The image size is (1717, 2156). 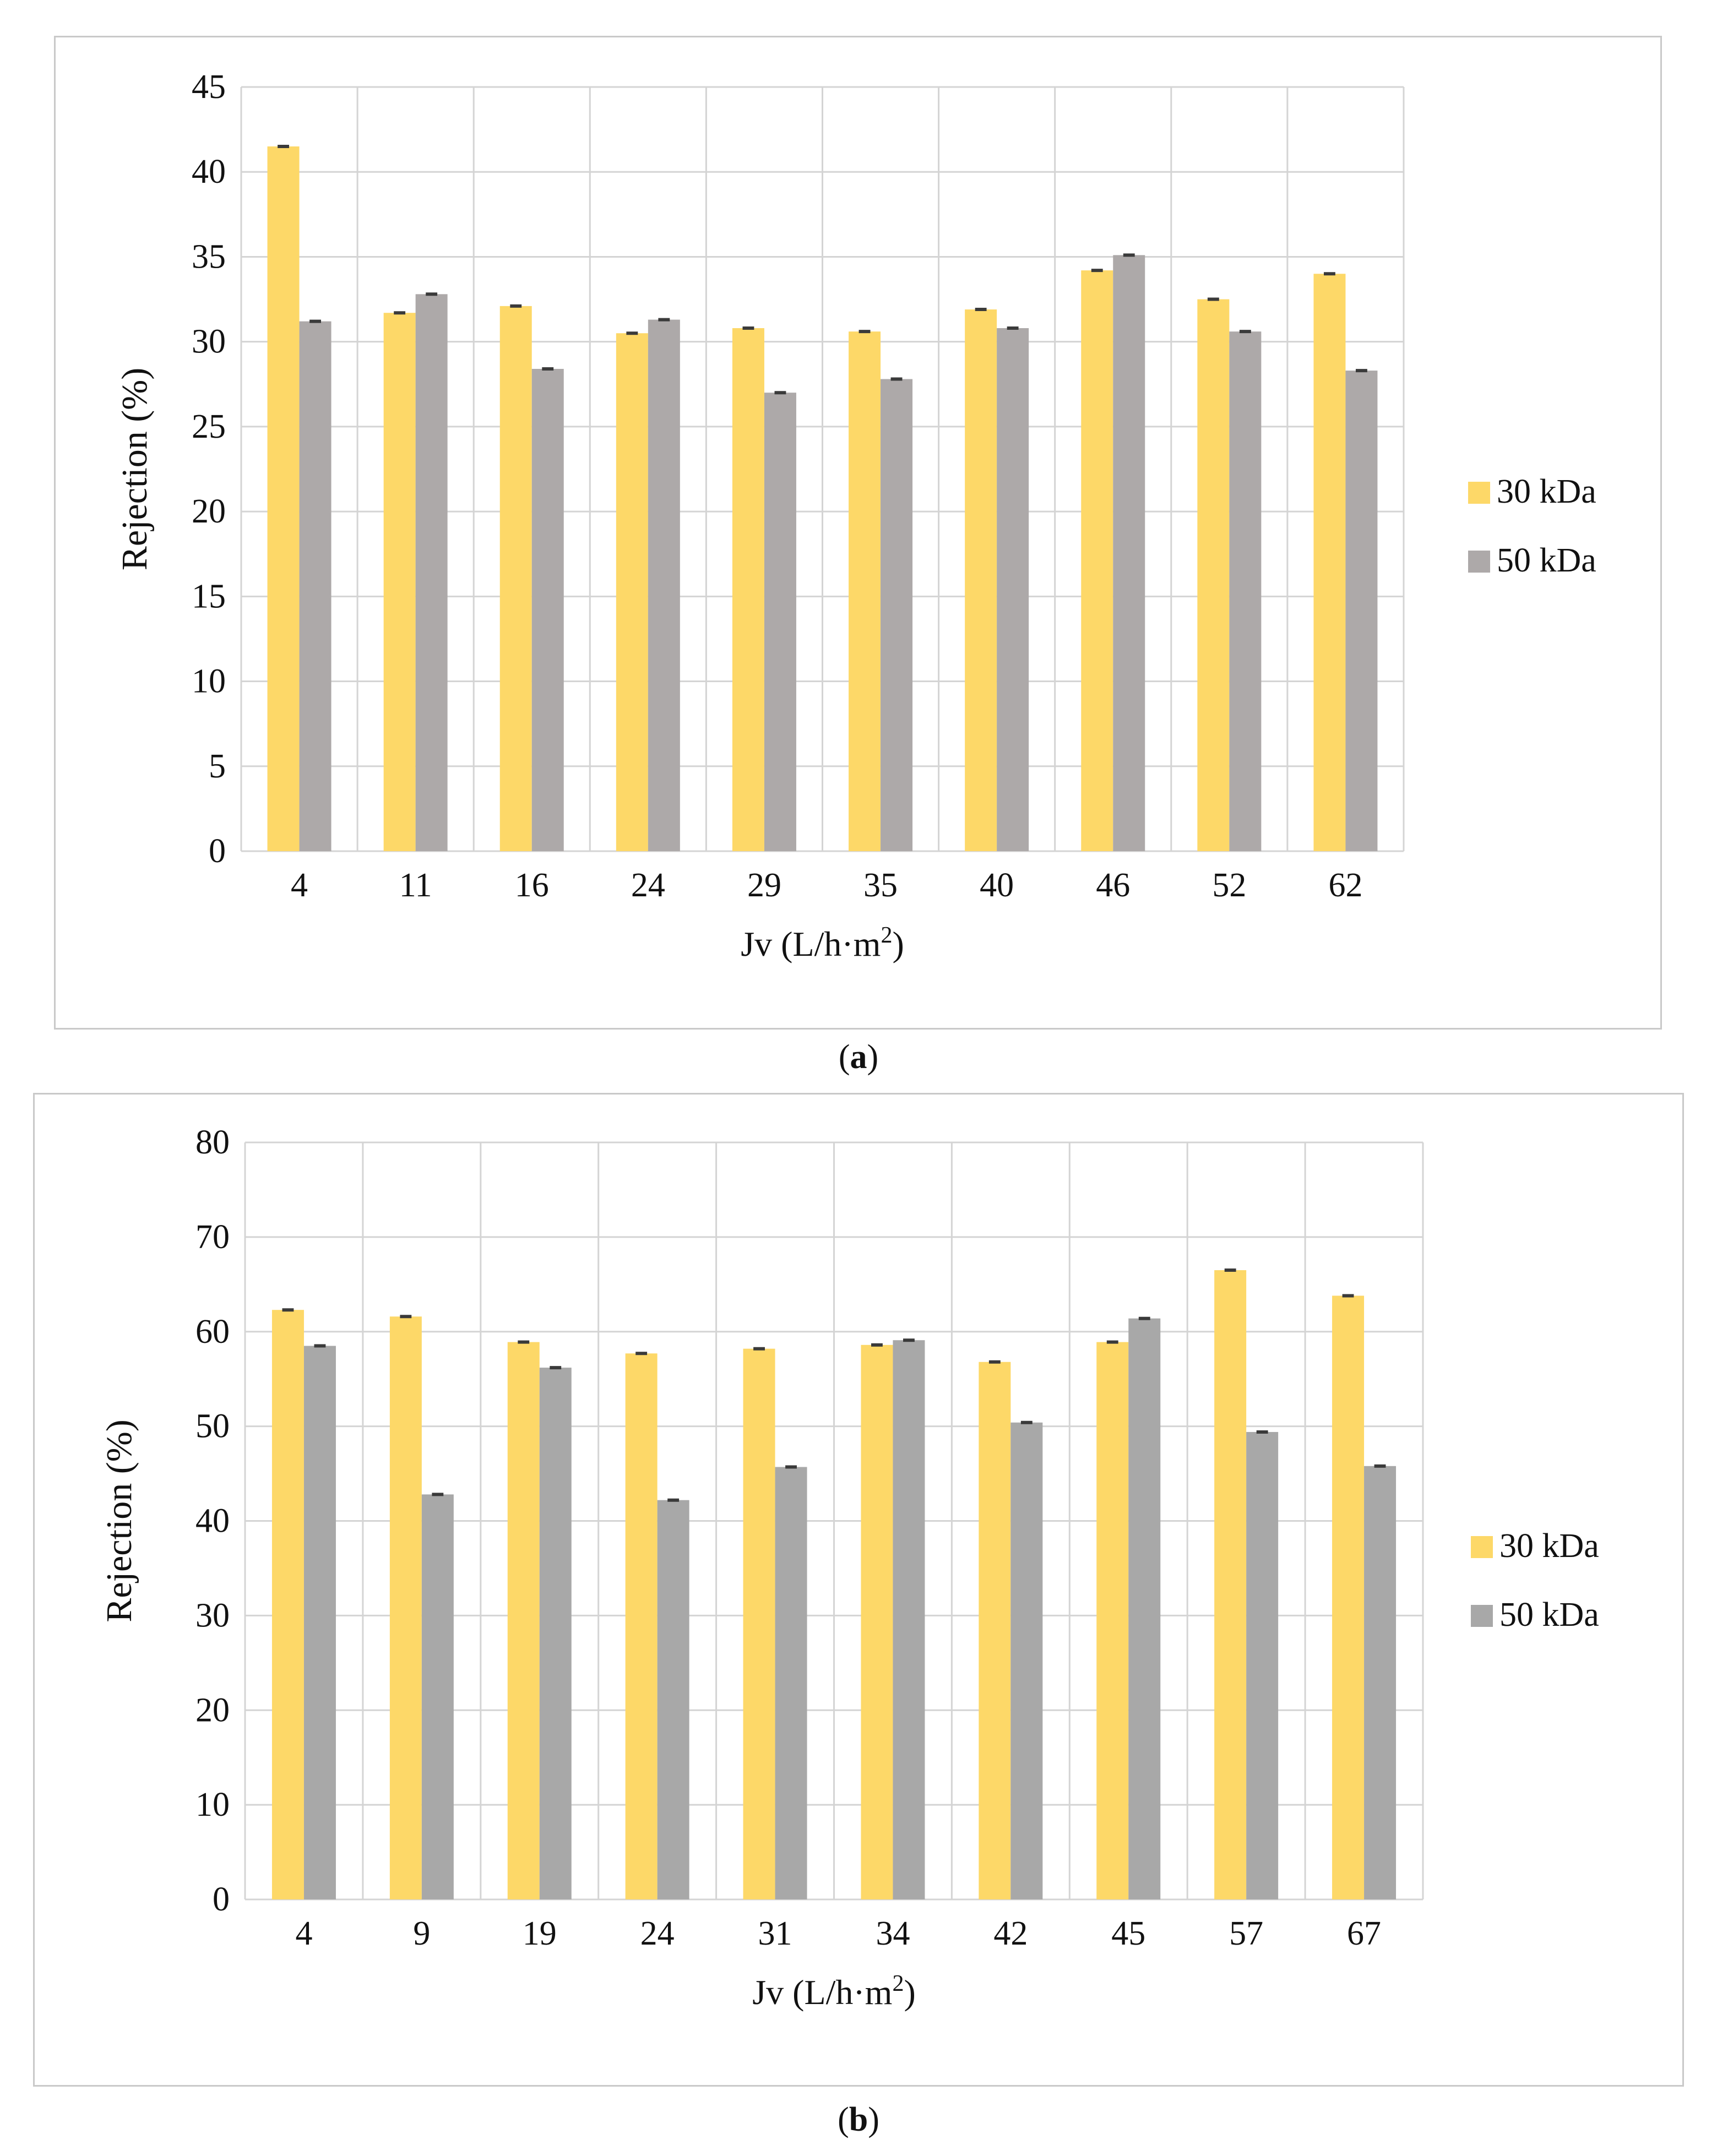 I want to click on x-tick-label: 46, so click(x=1113, y=885).